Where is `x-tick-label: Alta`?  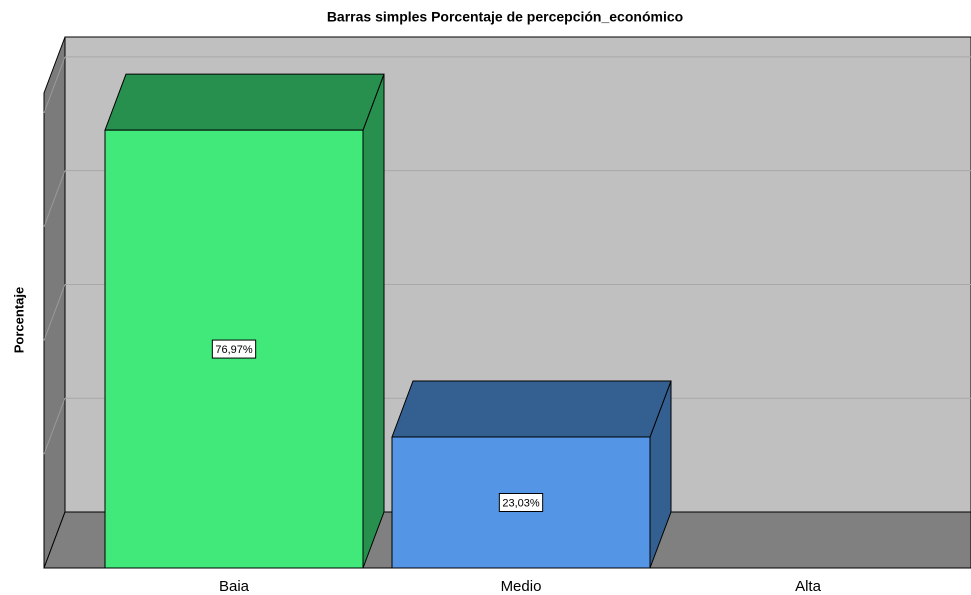
x-tick-label: Alta is located at coordinates (808, 586).